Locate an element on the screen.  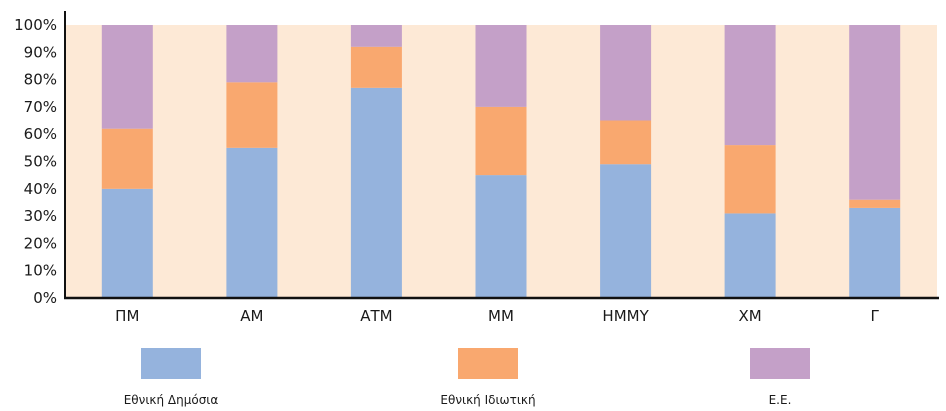
x-category-label: ΧΜ is located at coordinates (749, 316).